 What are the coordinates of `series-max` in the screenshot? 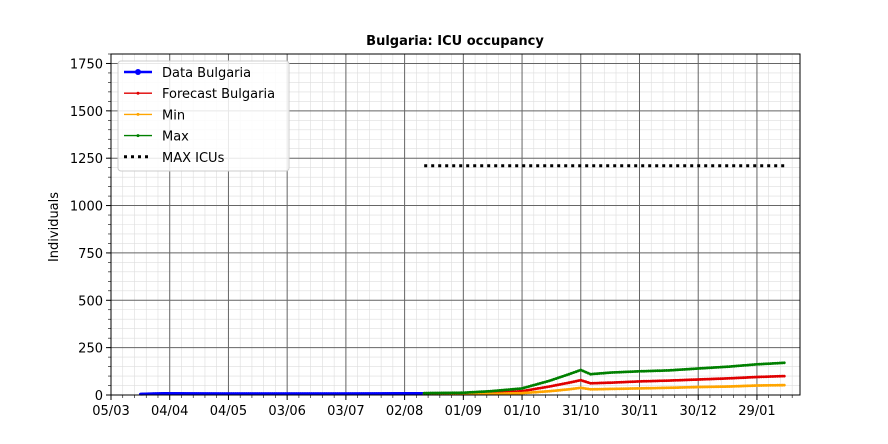 It's located at (604, 378).